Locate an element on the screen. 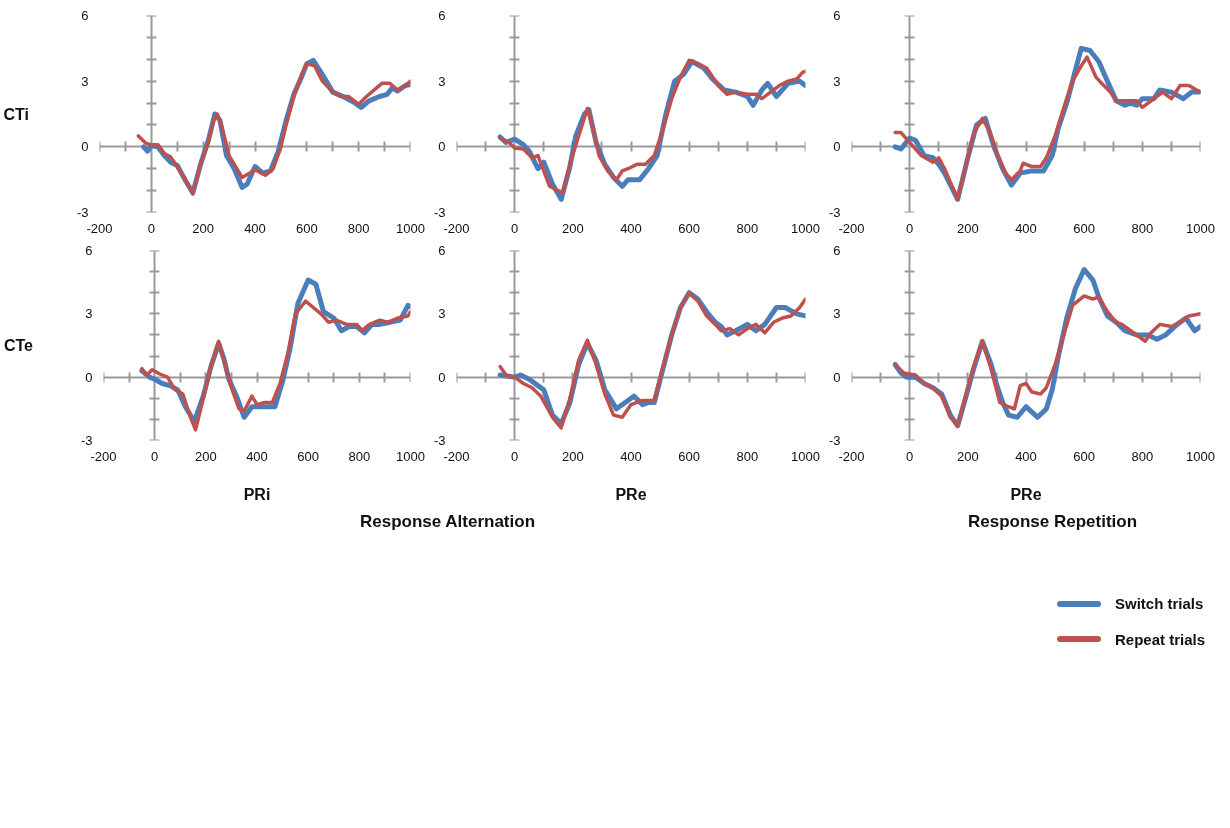  y-axis-title: CTi is located at coordinates (16, 114).